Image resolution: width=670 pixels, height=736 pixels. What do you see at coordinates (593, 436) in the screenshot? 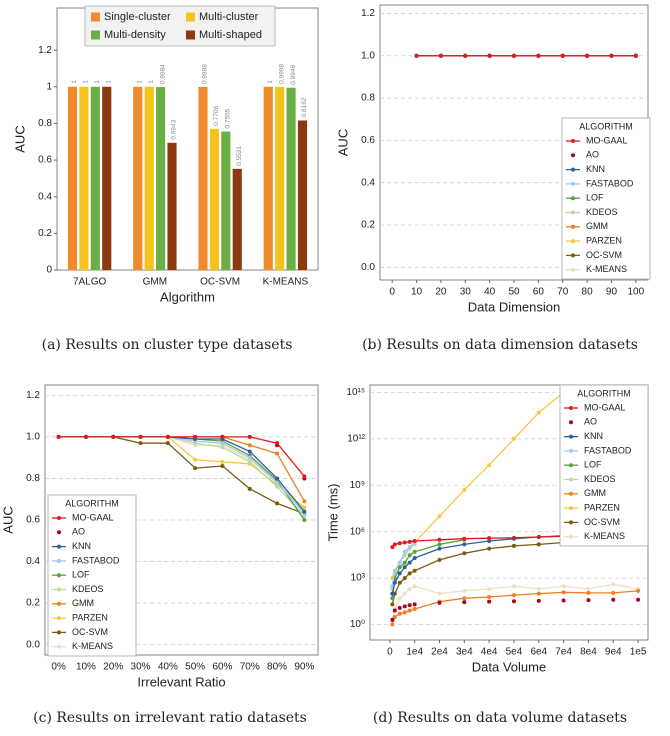
I see `legend-label: KNN` at bounding box center [593, 436].